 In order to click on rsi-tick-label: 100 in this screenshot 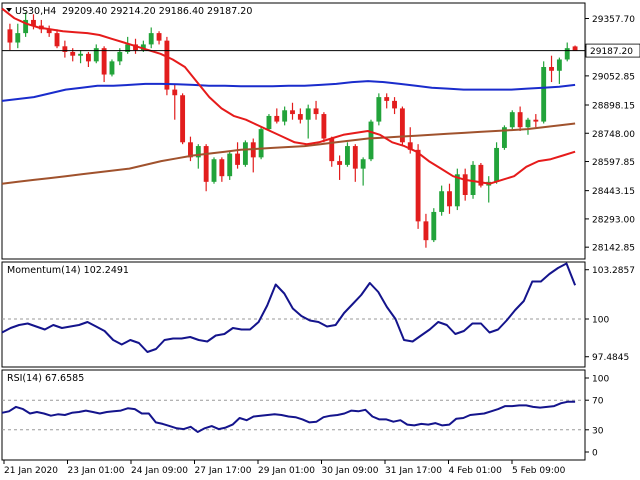, I will do `click(600, 380)`.